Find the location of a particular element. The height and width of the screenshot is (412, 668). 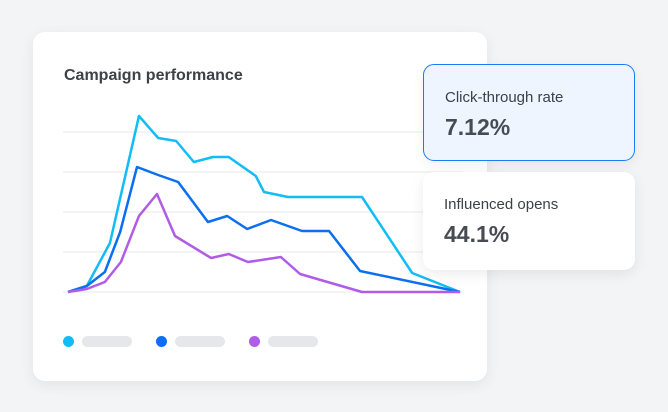

metric-value: 7.12% is located at coordinates (478, 127).